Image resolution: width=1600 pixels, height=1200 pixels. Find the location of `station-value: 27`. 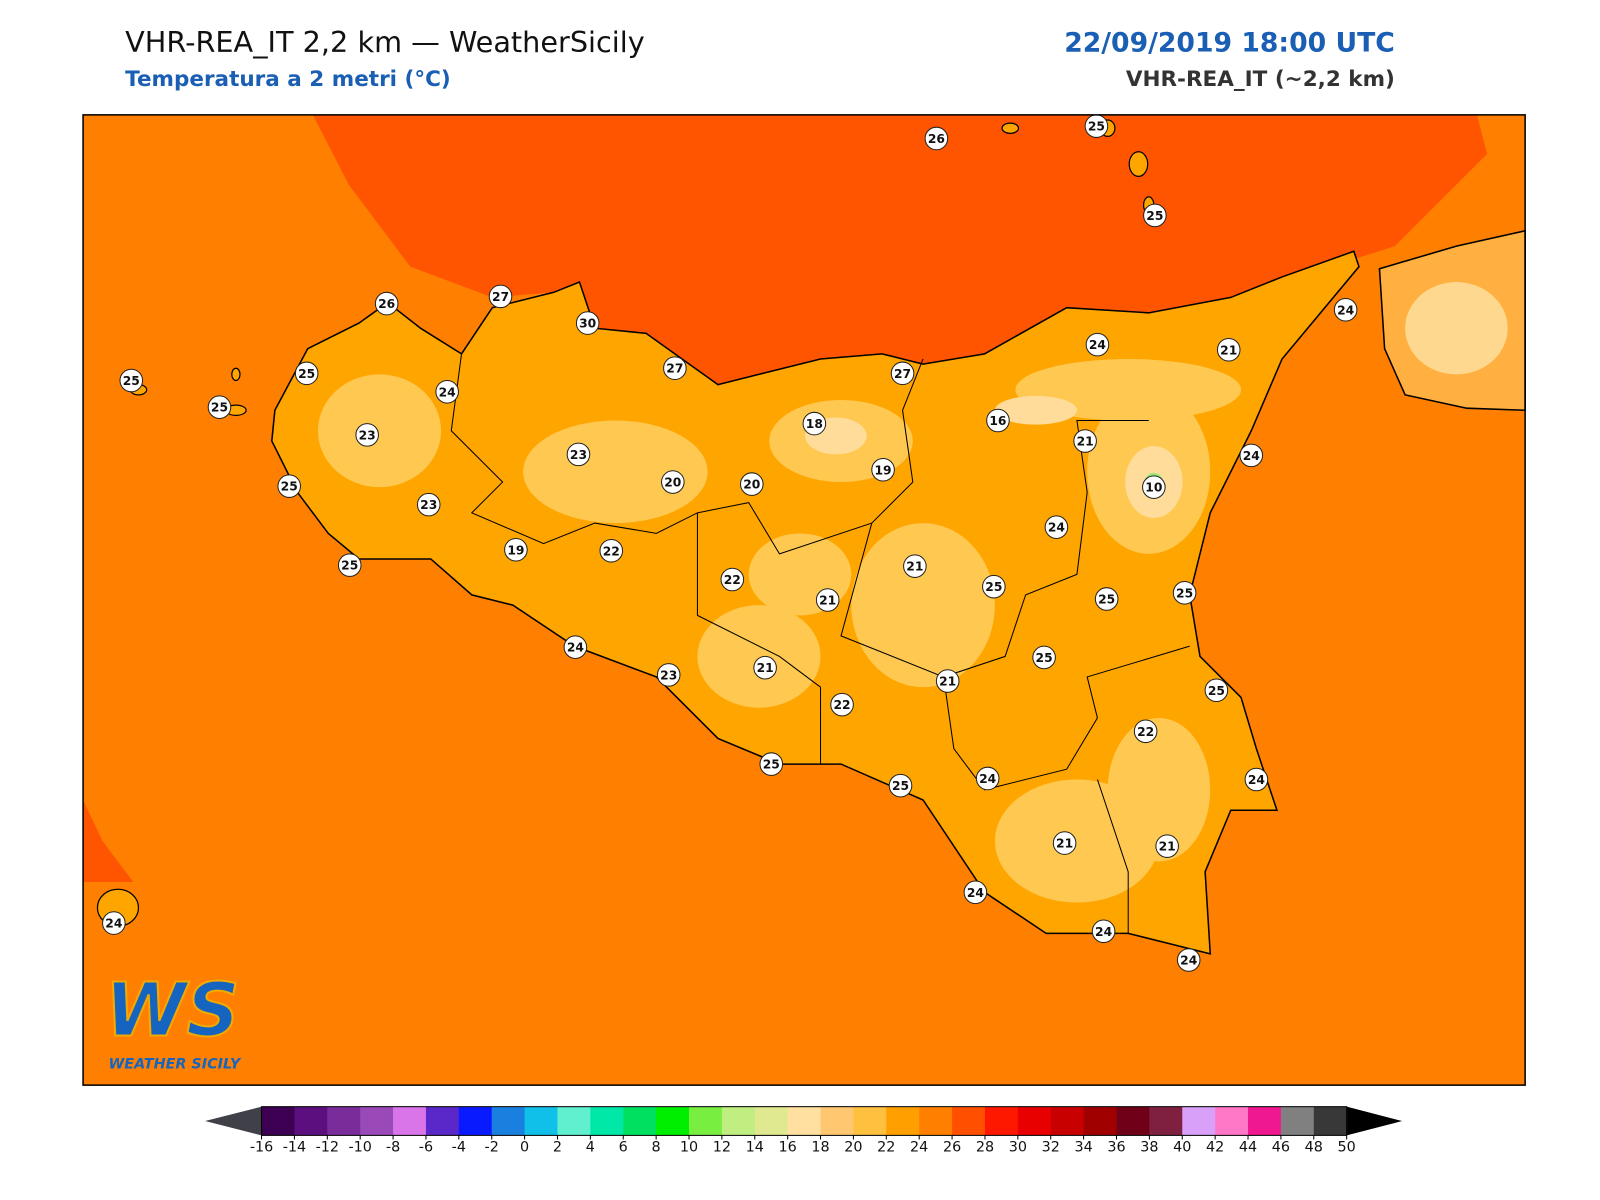

station-value: 27 is located at coordinates (674, 369).